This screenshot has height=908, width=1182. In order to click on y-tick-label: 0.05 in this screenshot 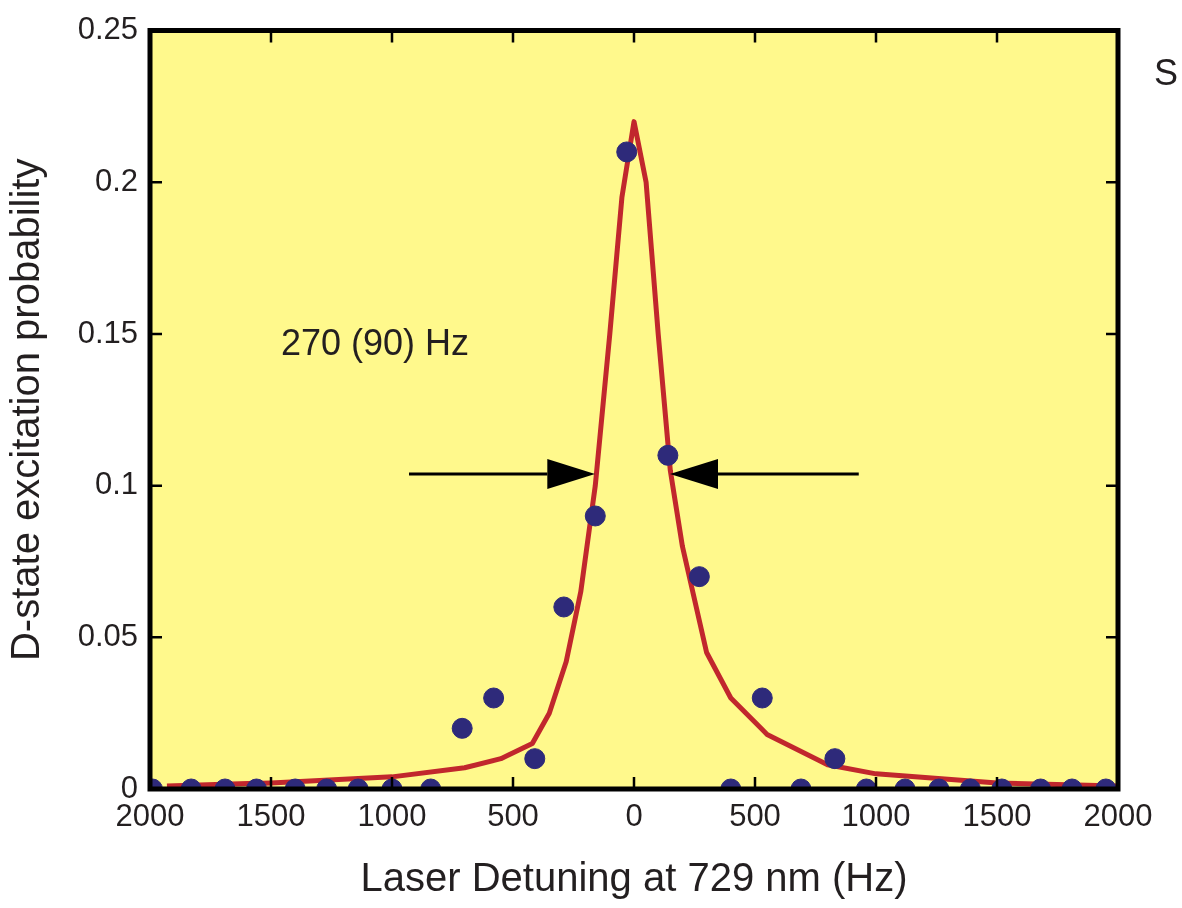, I will do `click(107, 635)`.